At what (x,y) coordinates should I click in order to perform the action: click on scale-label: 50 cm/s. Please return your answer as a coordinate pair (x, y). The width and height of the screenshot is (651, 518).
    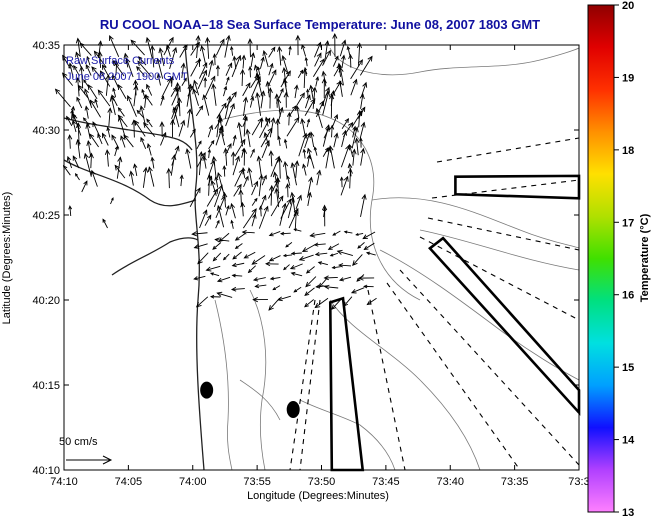
    Looking at the image, I should click on (78, 442).